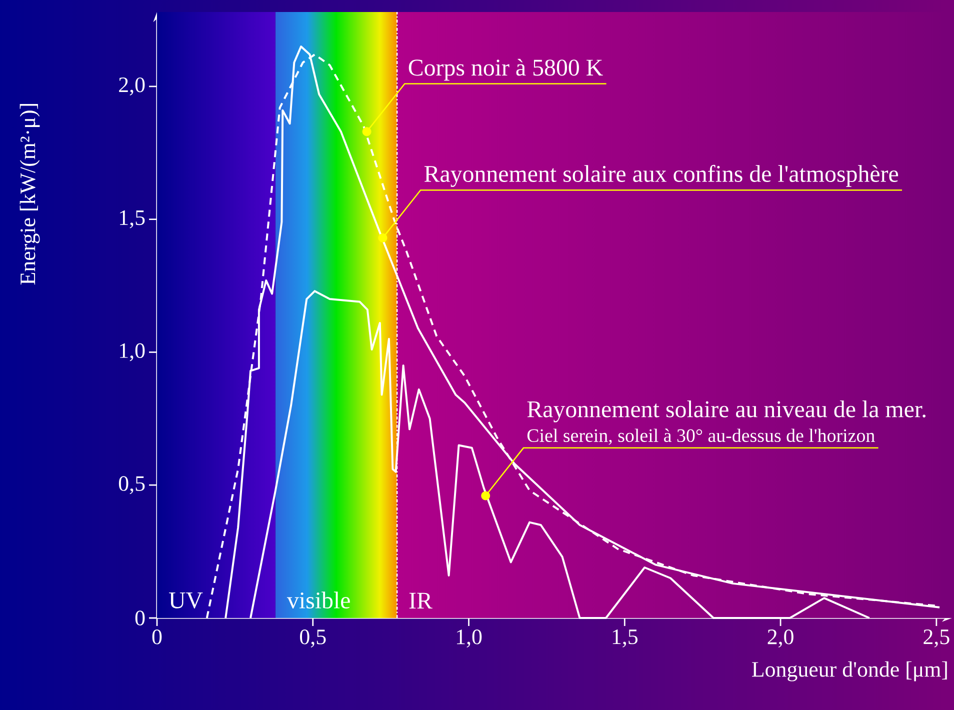 The height and width of the screenshot is (710, 954). Describe the element at coordinates (131, 485) in the screenshot. I see `y-tick-label: 0,5` at that location.